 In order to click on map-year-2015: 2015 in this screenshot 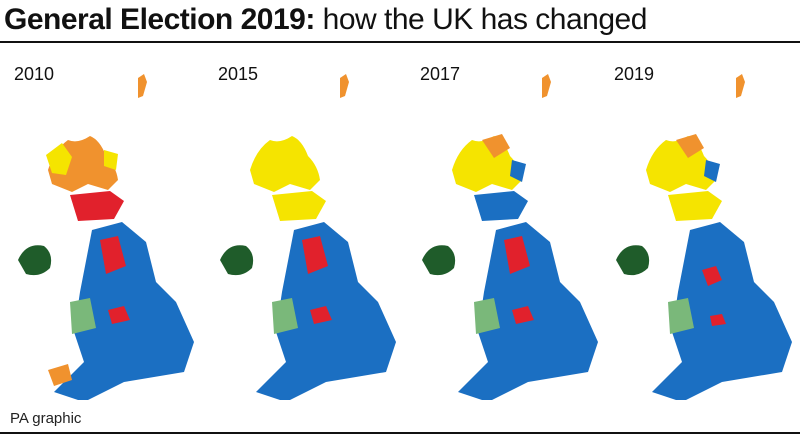, I will do `click(238, 74)`.